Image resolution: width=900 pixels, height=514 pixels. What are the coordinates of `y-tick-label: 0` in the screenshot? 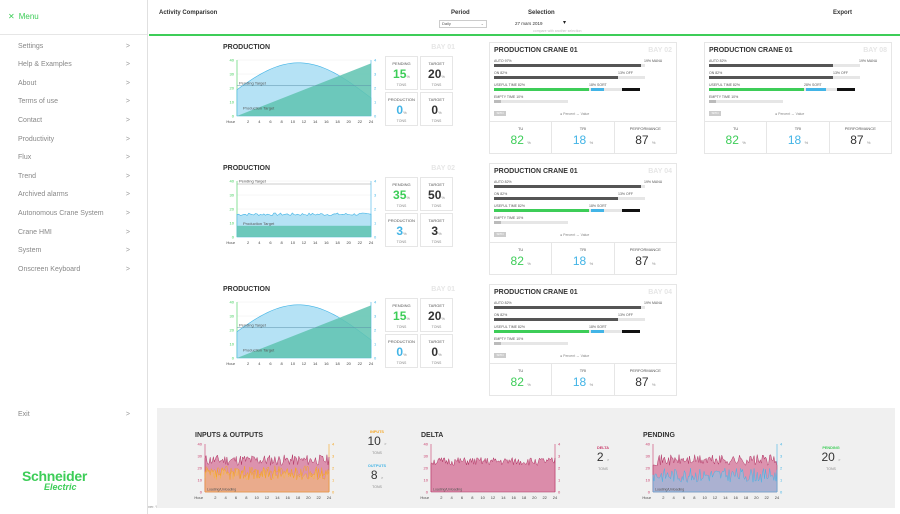 It's located at (649, 492).